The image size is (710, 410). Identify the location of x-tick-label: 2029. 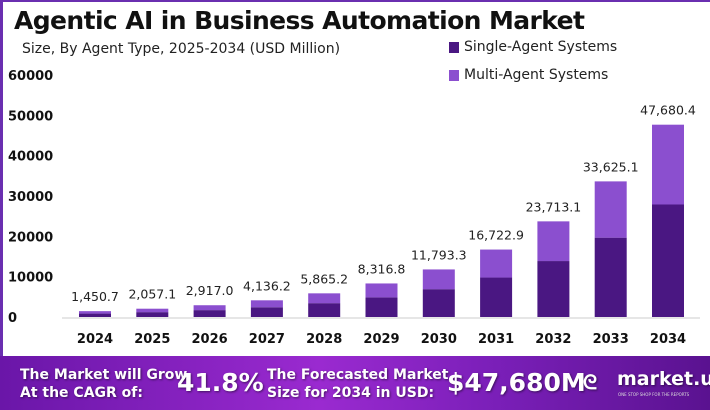
(381, 339).